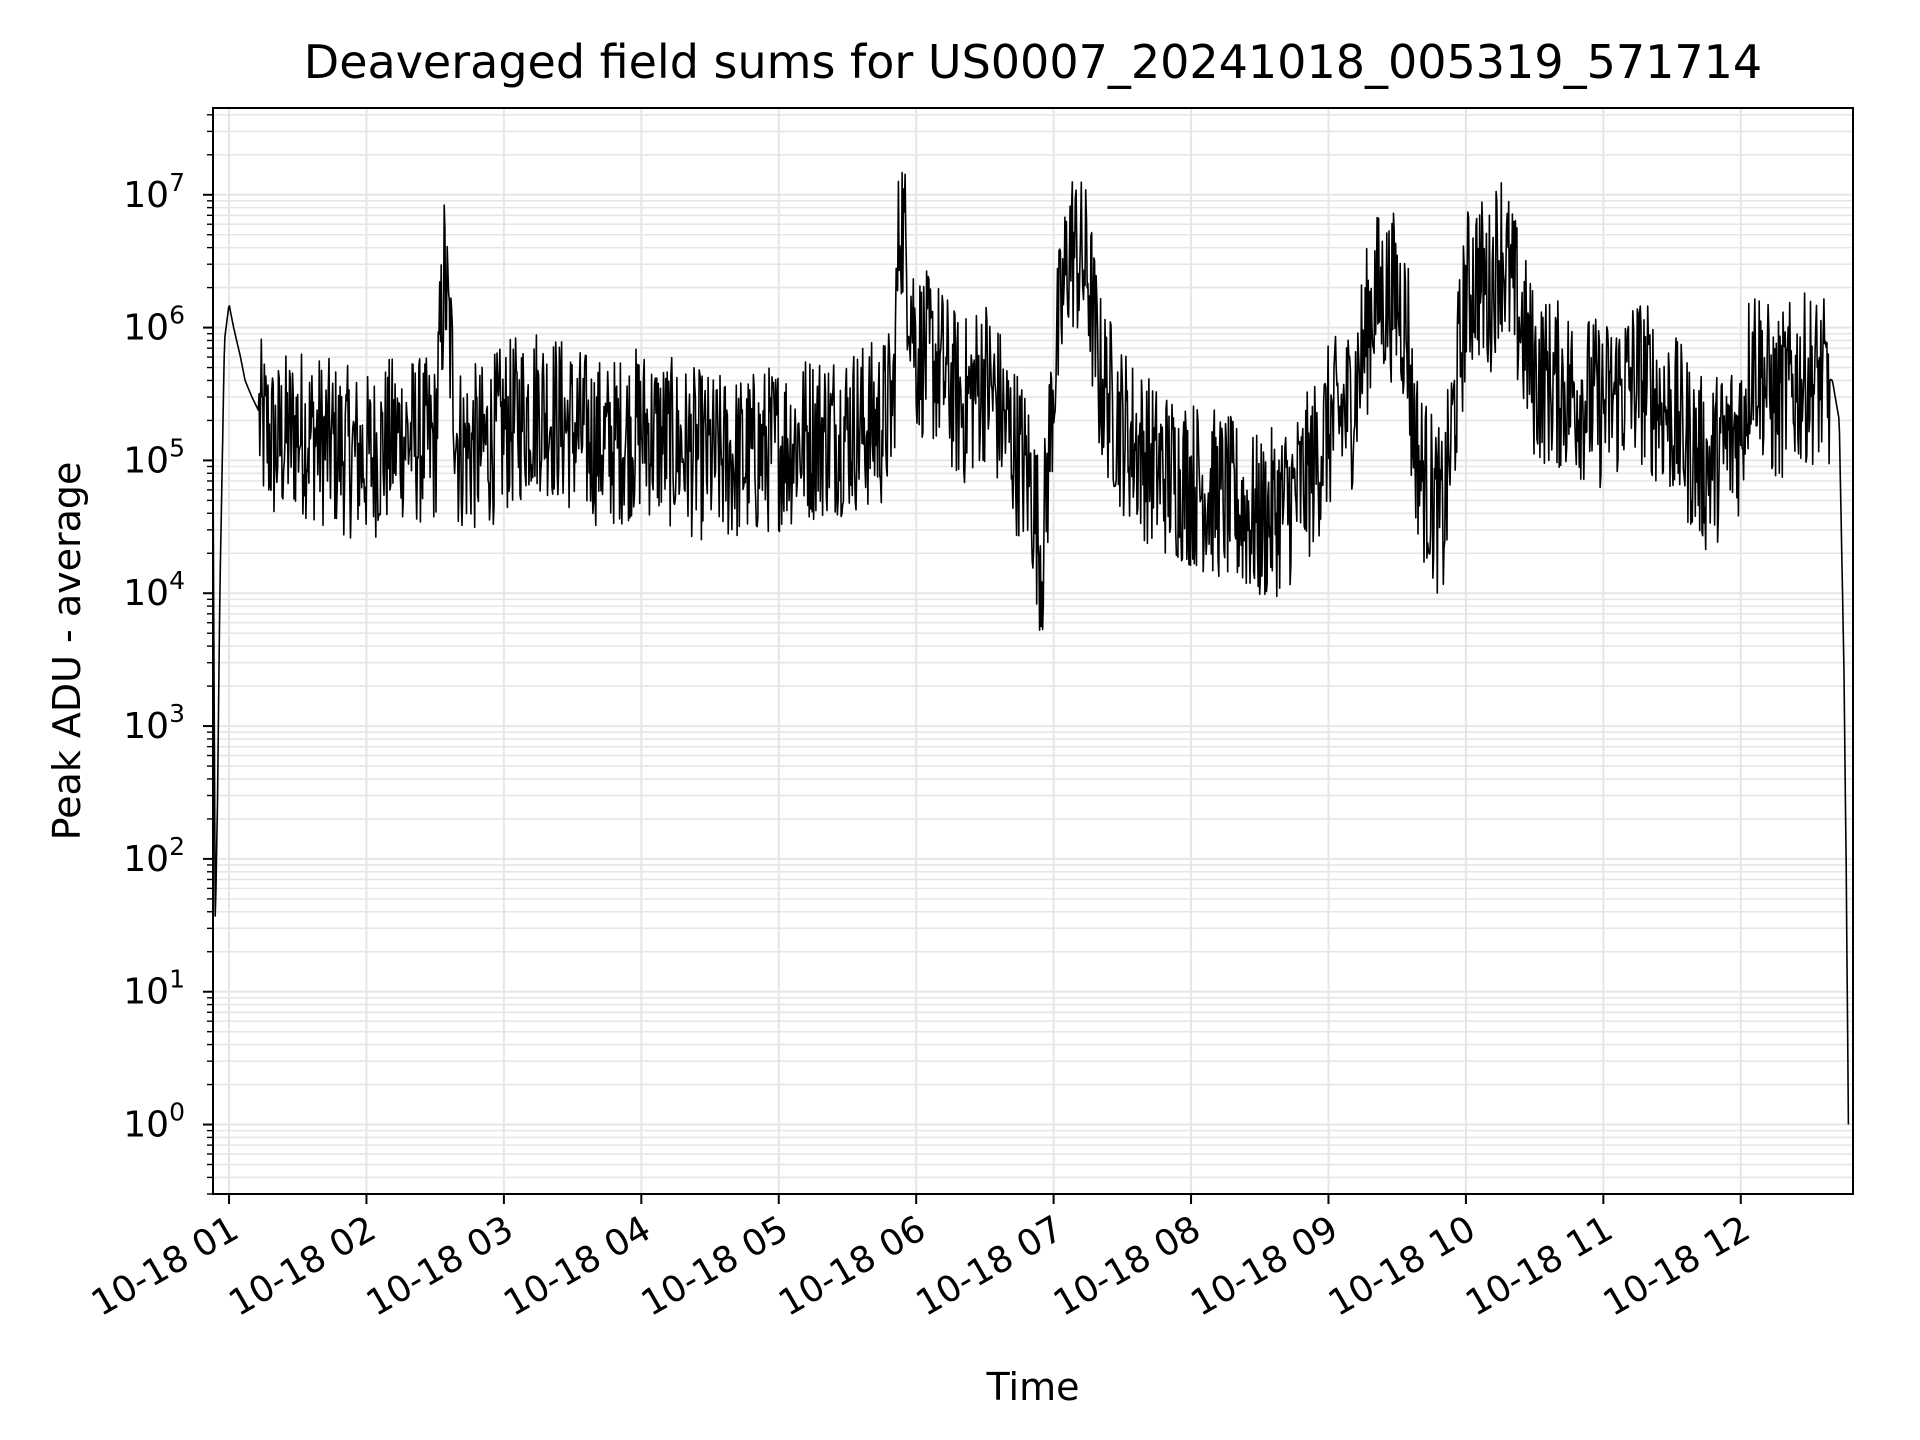  I want to click on y-tick-label: 10⁵, so click(154, 457).